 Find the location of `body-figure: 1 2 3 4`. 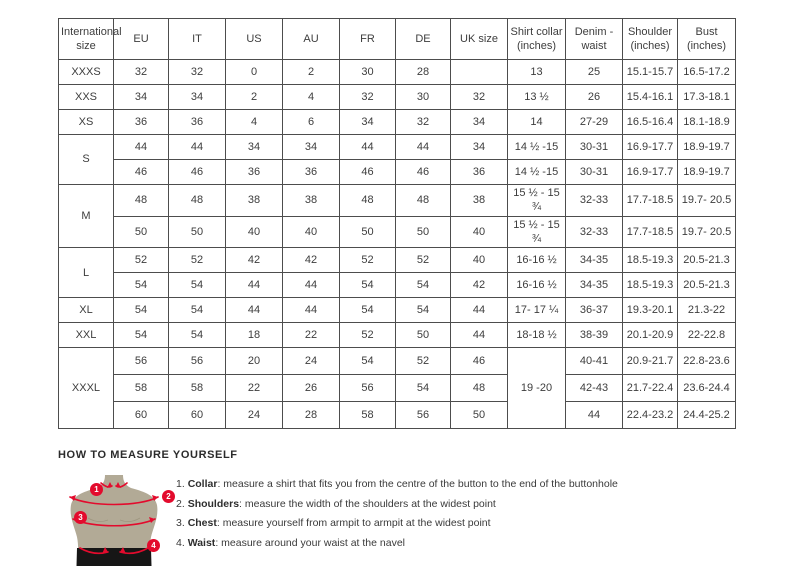

body-figure: 1 2 3 4 is located at coordinates (119, 520).